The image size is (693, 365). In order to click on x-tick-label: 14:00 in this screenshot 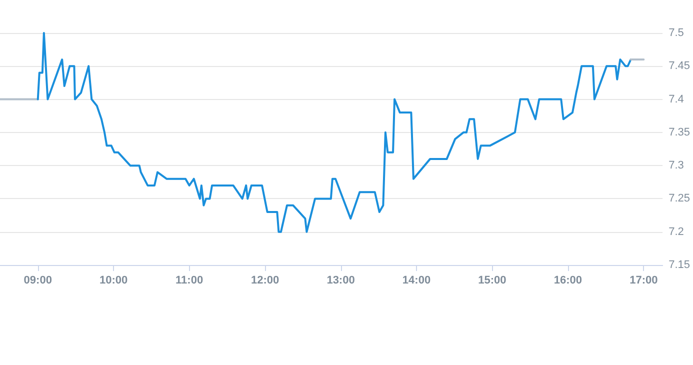, I will do `click(416, 280)`.